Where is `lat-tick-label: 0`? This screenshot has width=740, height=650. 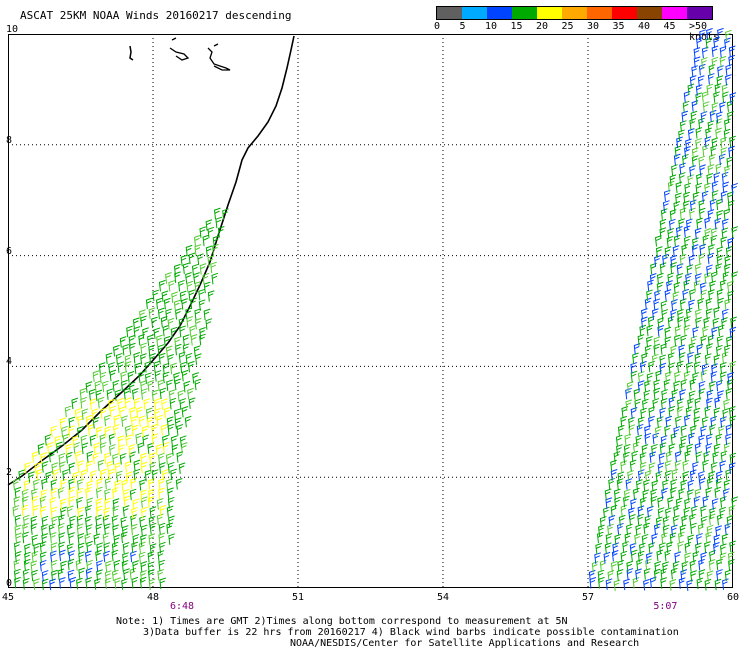 lat-tick-label: 0 is located at coordinates (9, 583).